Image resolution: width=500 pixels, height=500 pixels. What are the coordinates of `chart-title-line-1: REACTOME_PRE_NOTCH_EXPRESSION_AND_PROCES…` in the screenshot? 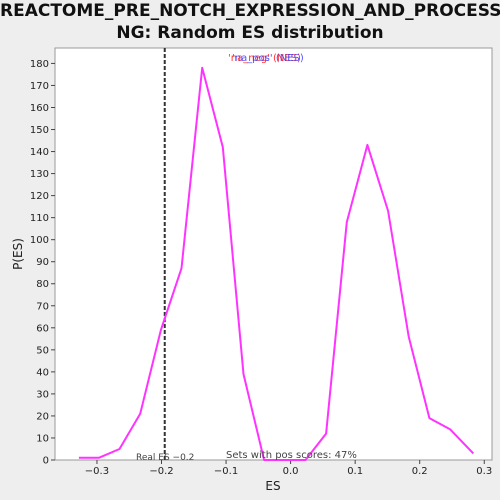 It's located at (250, 11).